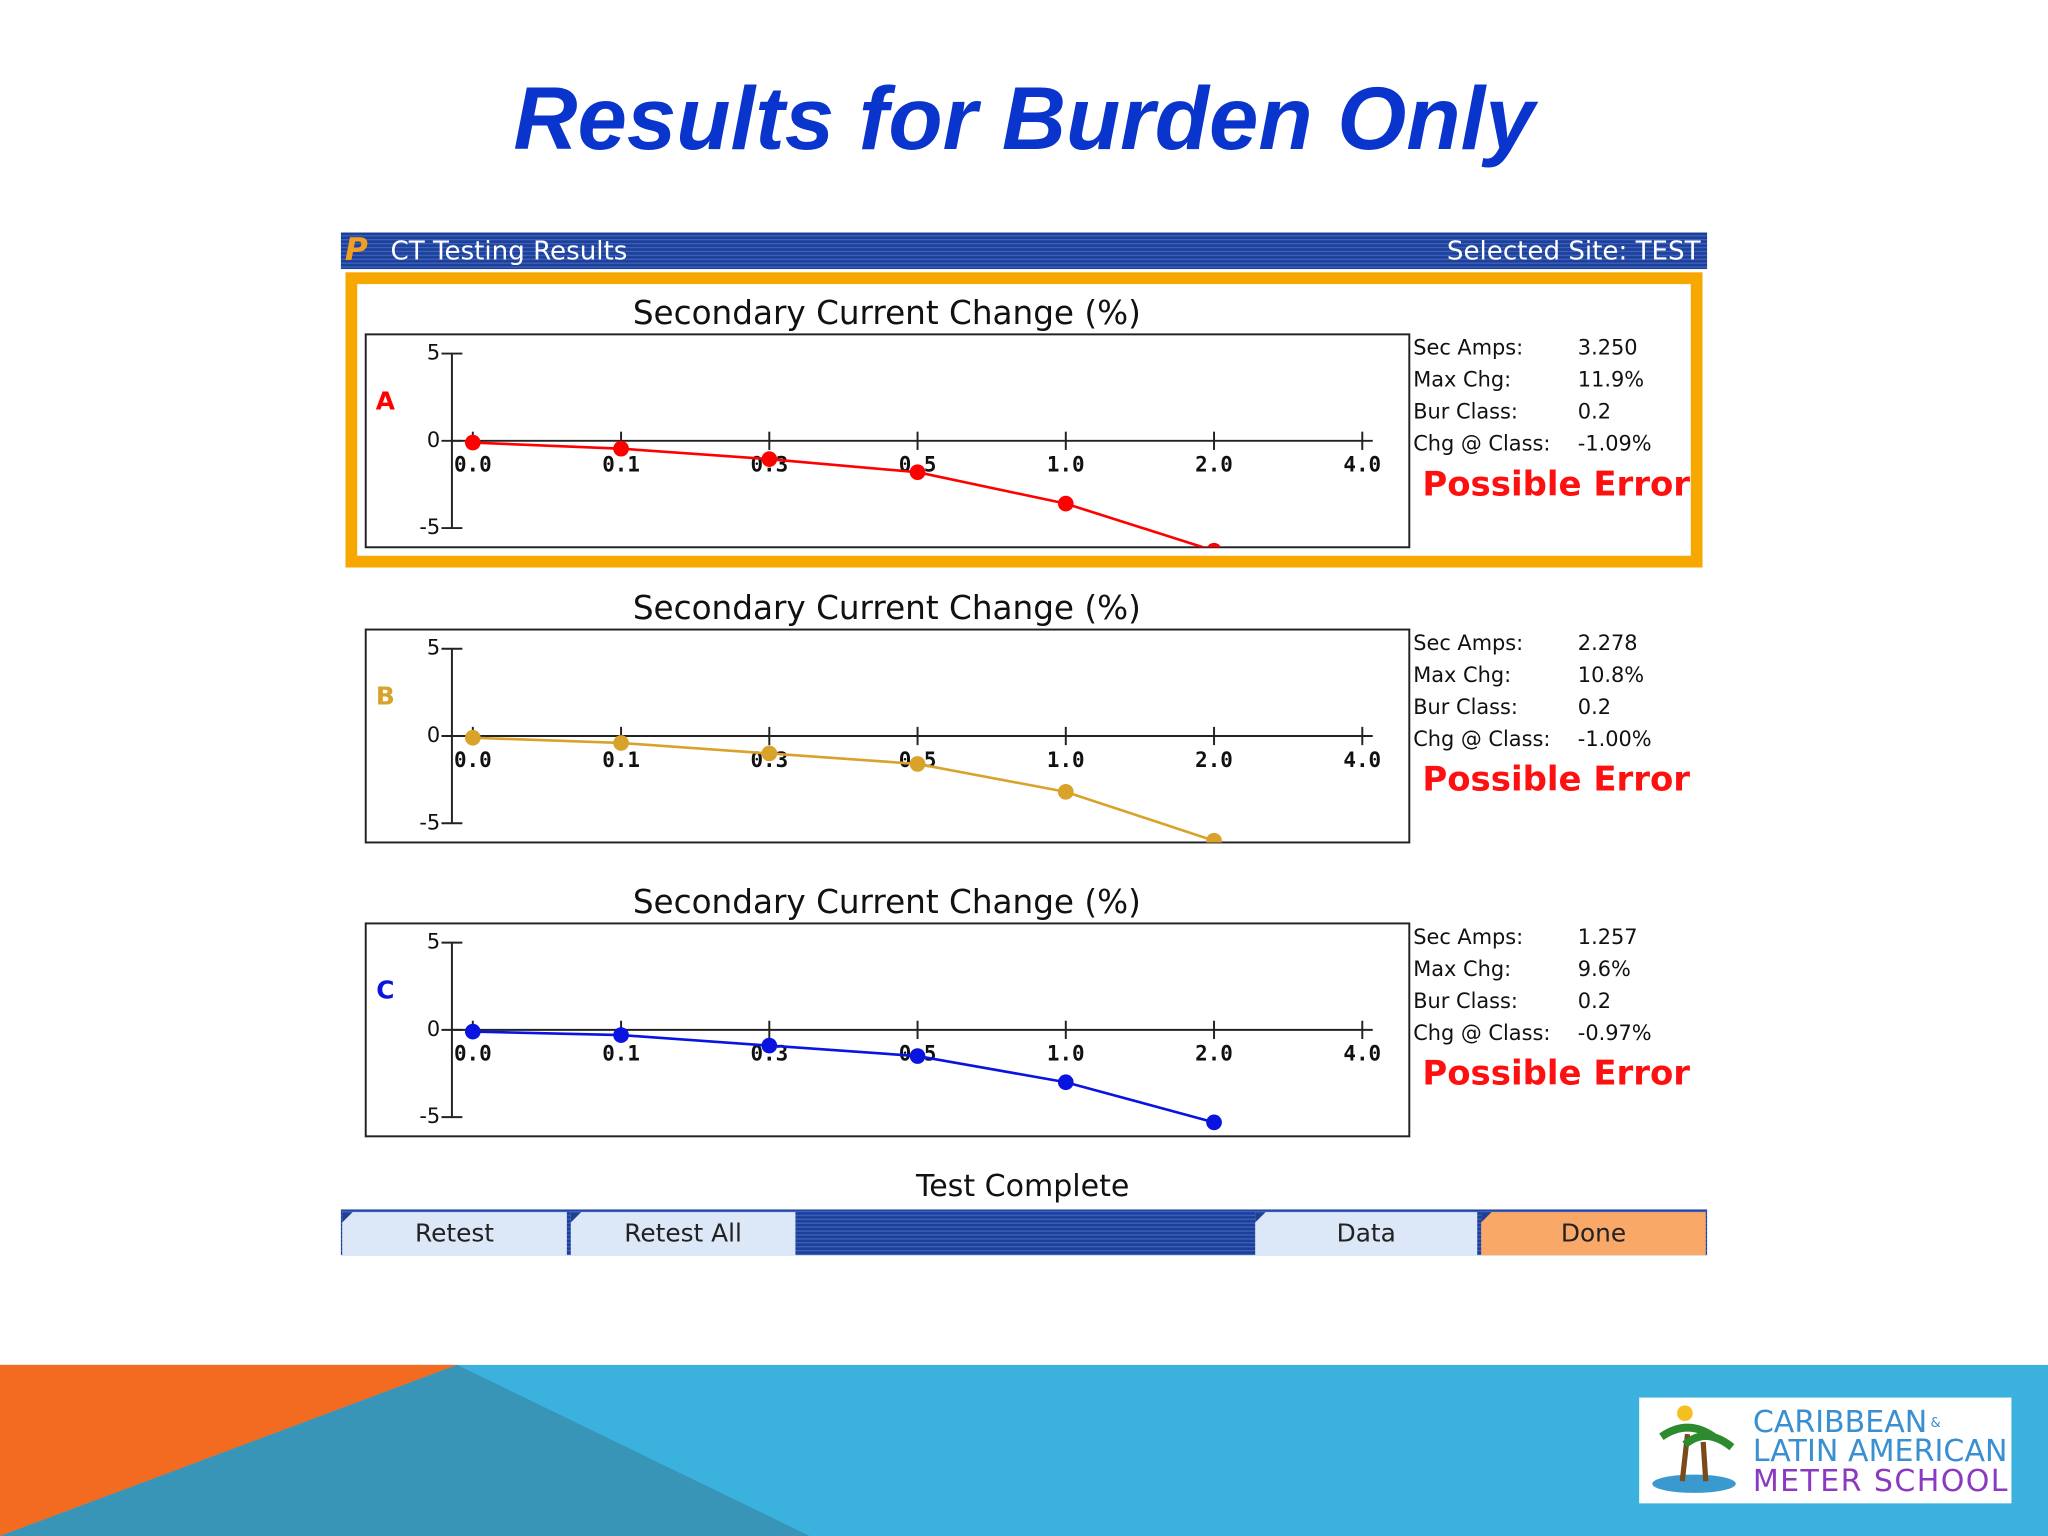  I want to click on test-status: Test Complete, so click(1022, 1186).